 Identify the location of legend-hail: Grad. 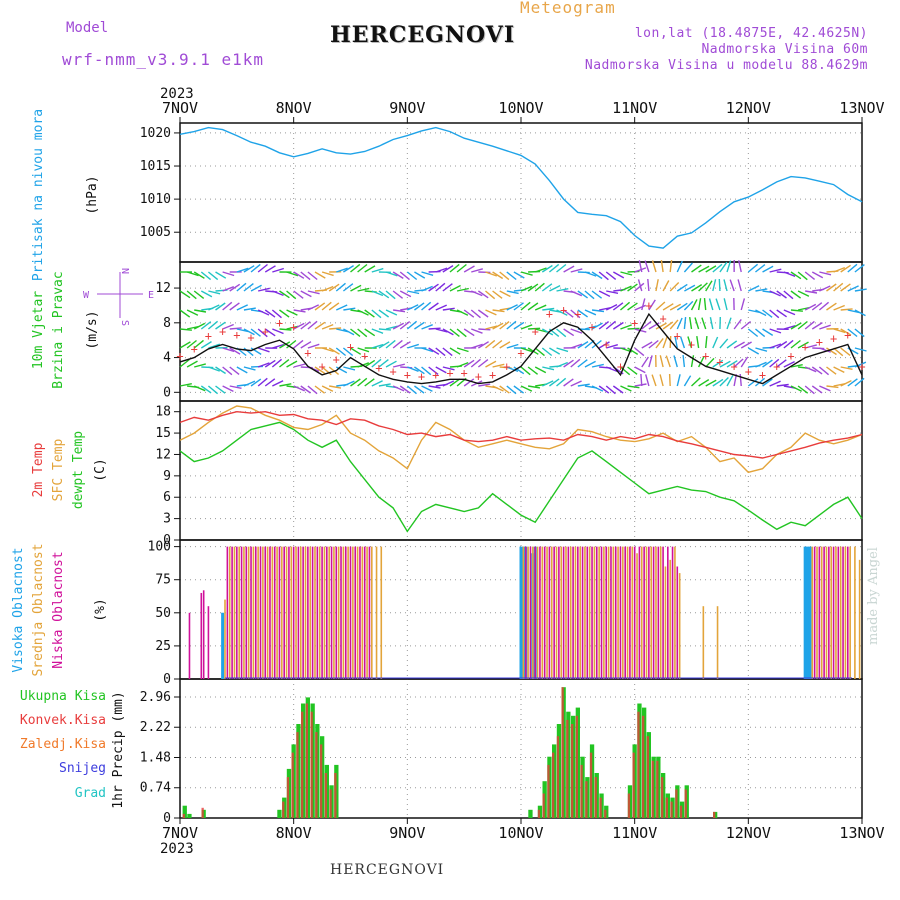
(90, 793).